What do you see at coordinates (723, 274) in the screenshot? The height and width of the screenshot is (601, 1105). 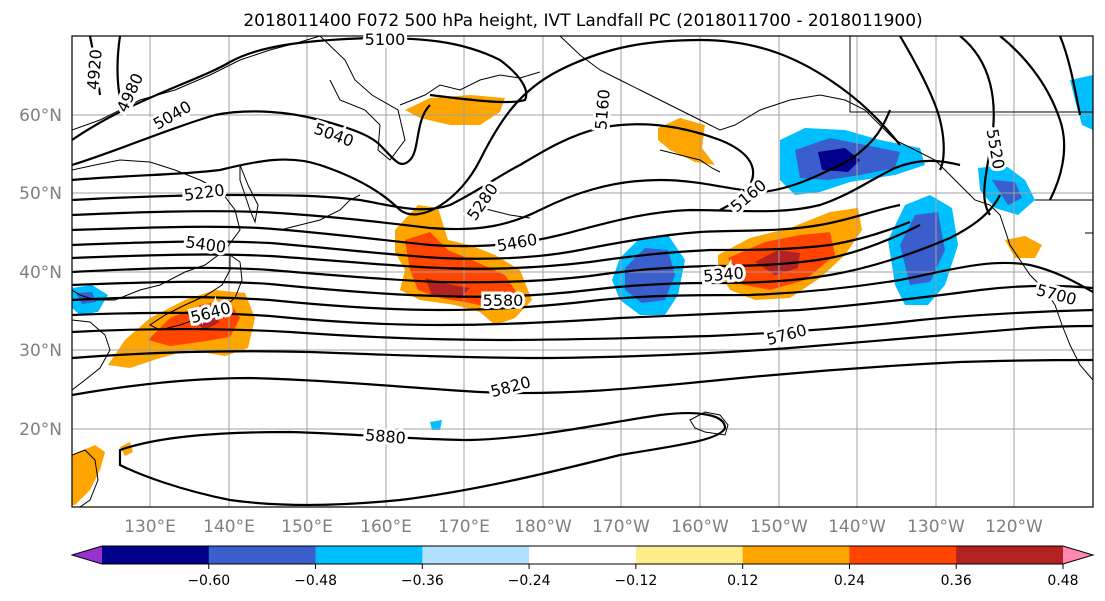 I see `contour-label: 5340` at bounding box center [723, 274].